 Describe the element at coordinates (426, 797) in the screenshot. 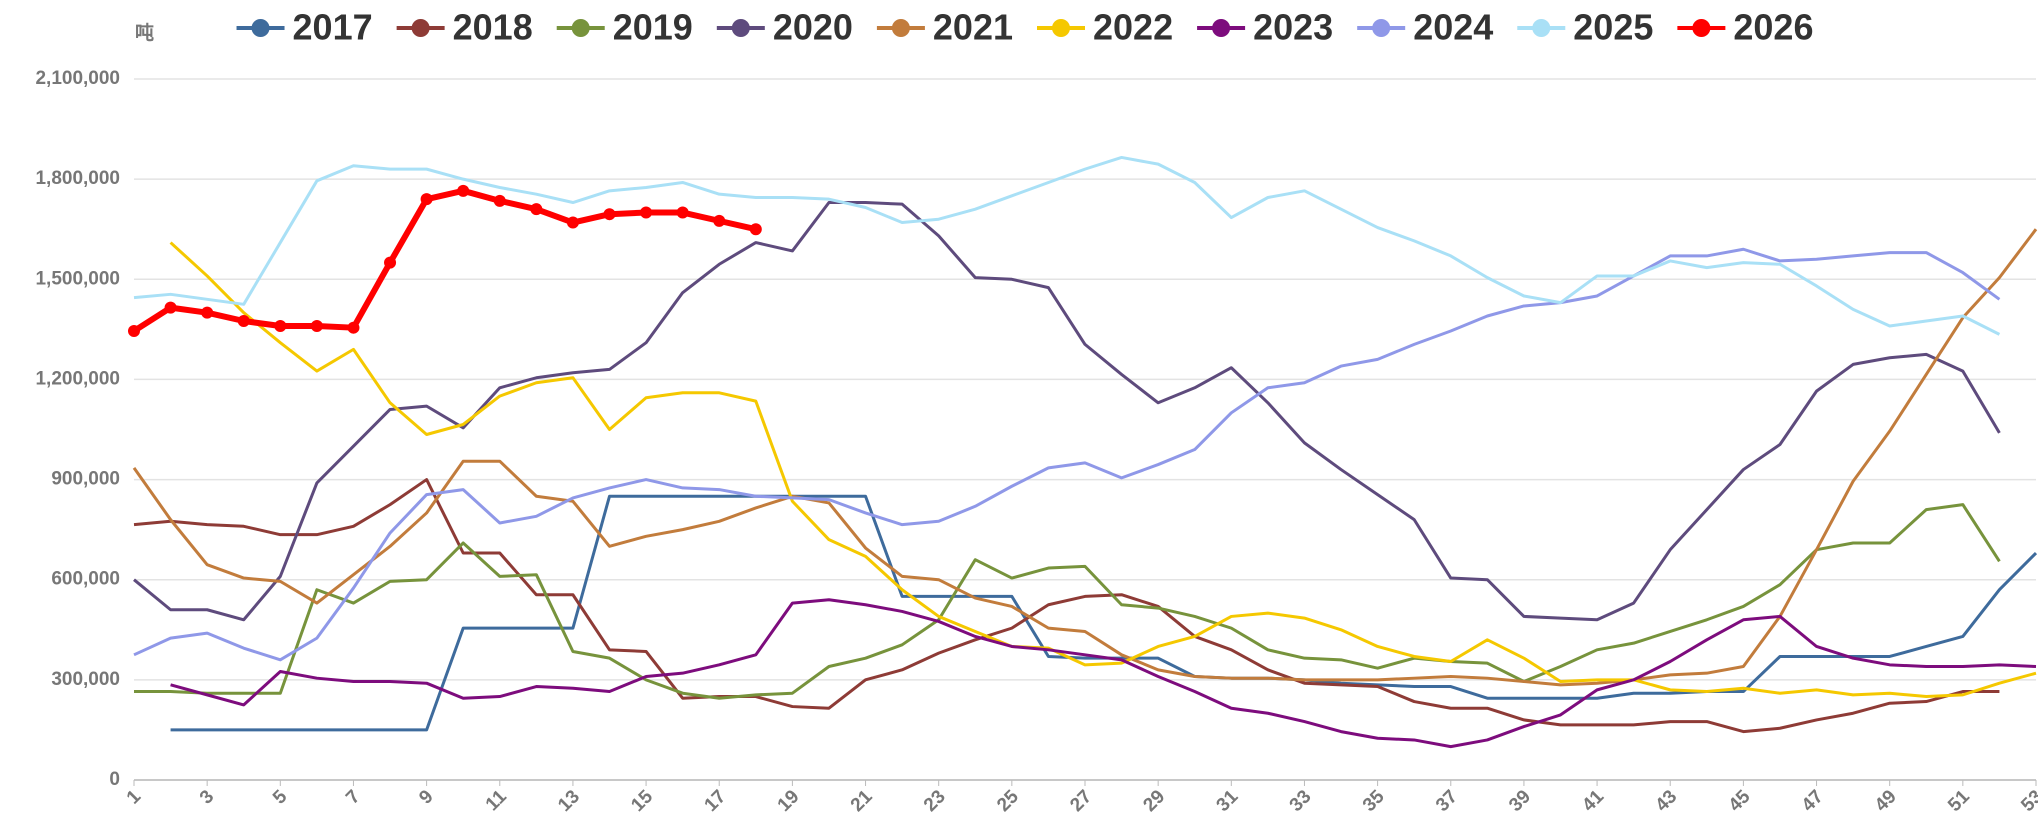

I see `x-tick-label: 9` at that location.